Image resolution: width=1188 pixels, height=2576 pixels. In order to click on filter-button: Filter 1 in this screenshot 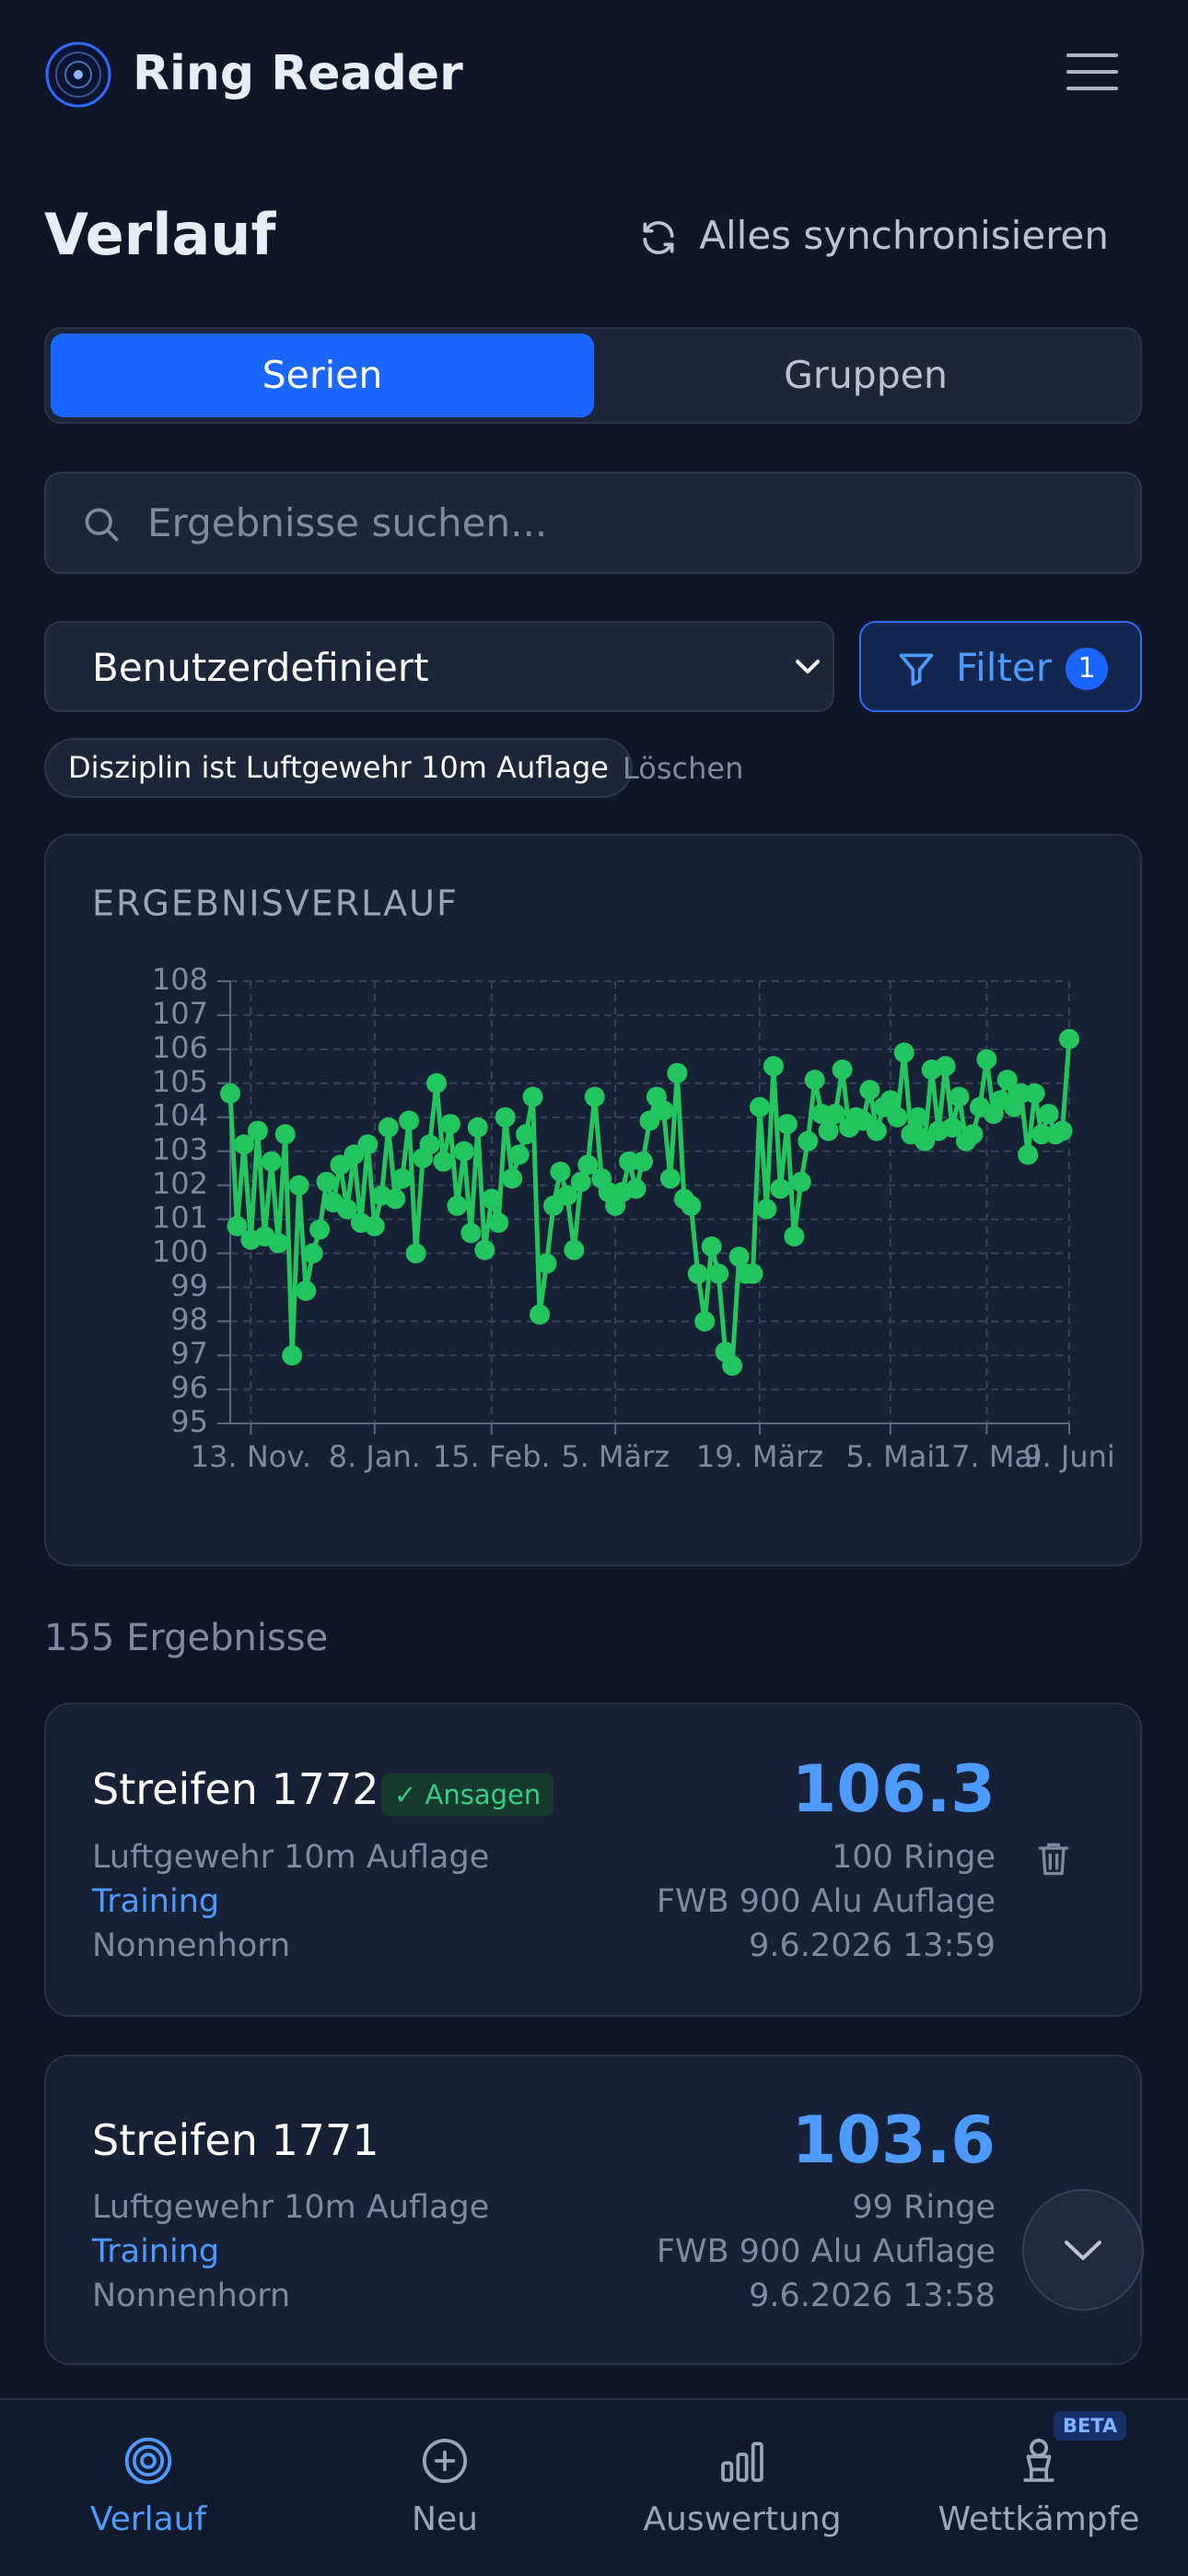, I will do `click(1001, 667)`.